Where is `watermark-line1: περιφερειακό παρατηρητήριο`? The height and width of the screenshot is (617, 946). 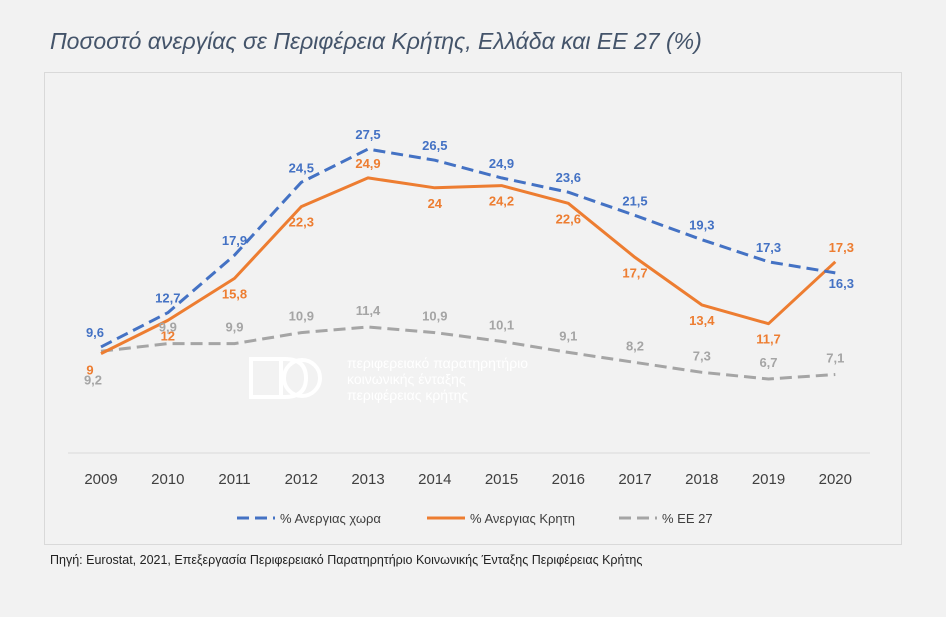
watermark-line1: περιφερειακό παρατηρητήριο is located at coordinates (437, 363).